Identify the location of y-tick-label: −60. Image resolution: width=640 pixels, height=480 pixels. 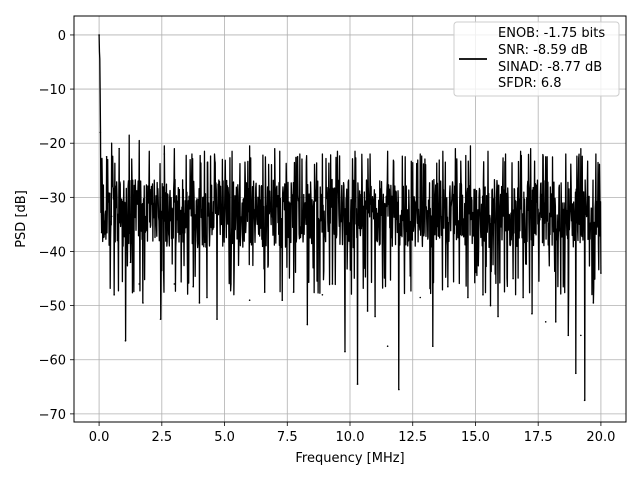
(52, 361).